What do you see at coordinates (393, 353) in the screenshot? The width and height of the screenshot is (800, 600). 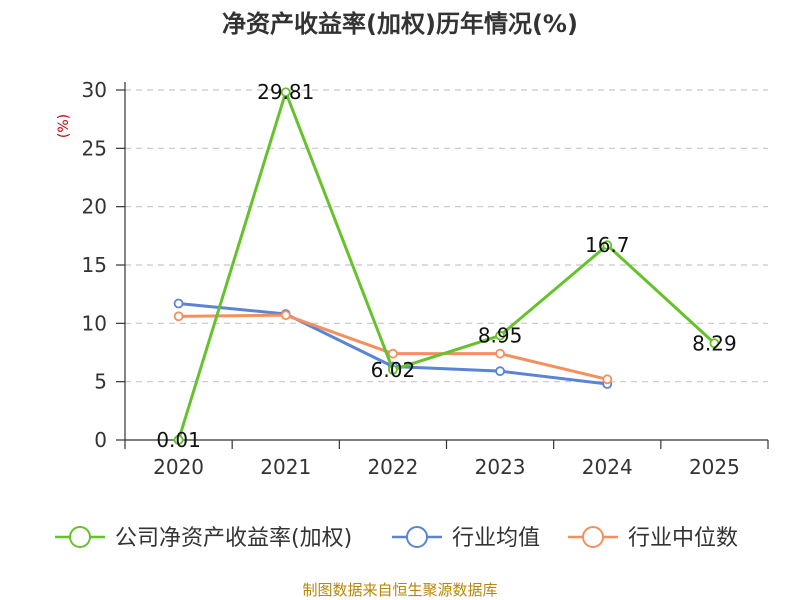 I see `series-2-point-2022` at bounding box center [393, 353].